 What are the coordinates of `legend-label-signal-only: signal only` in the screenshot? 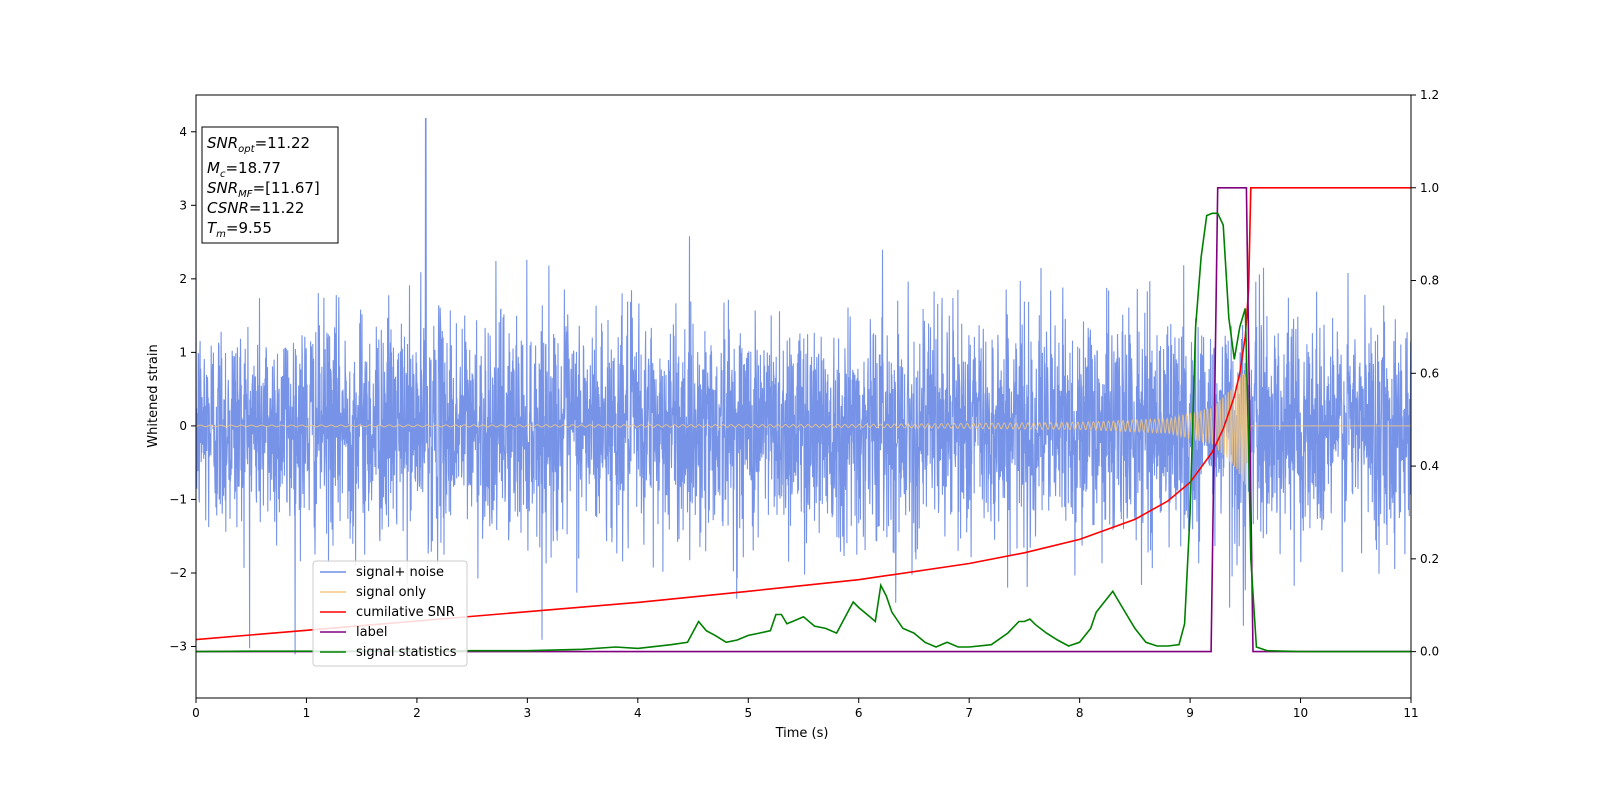 It's located at (391, 592).